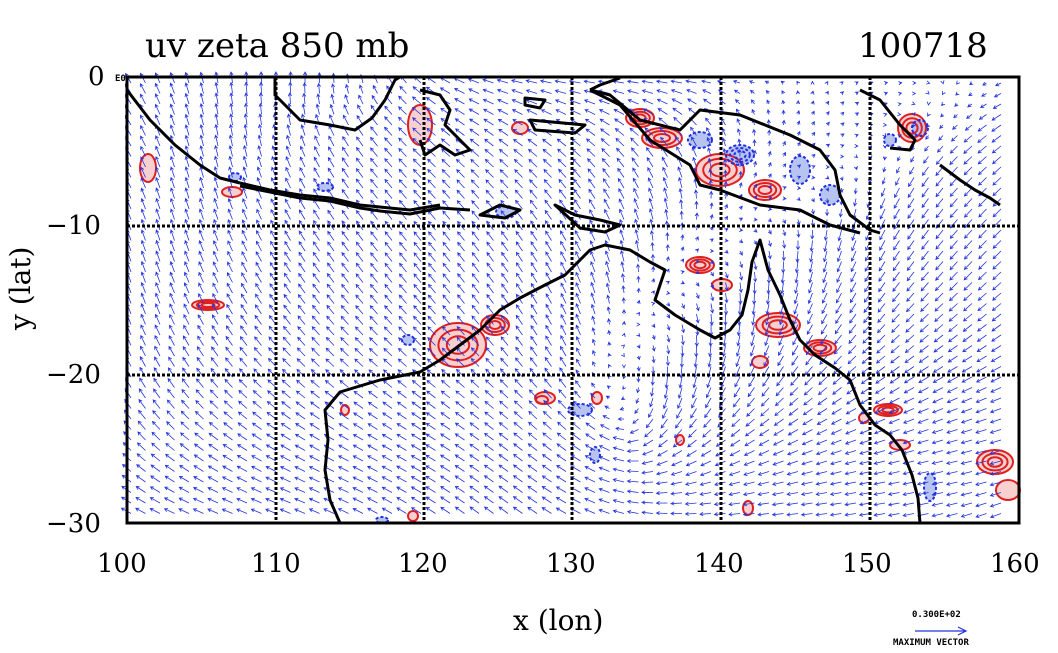  I want to click on y-tick-label: −10, so click(73, 226).